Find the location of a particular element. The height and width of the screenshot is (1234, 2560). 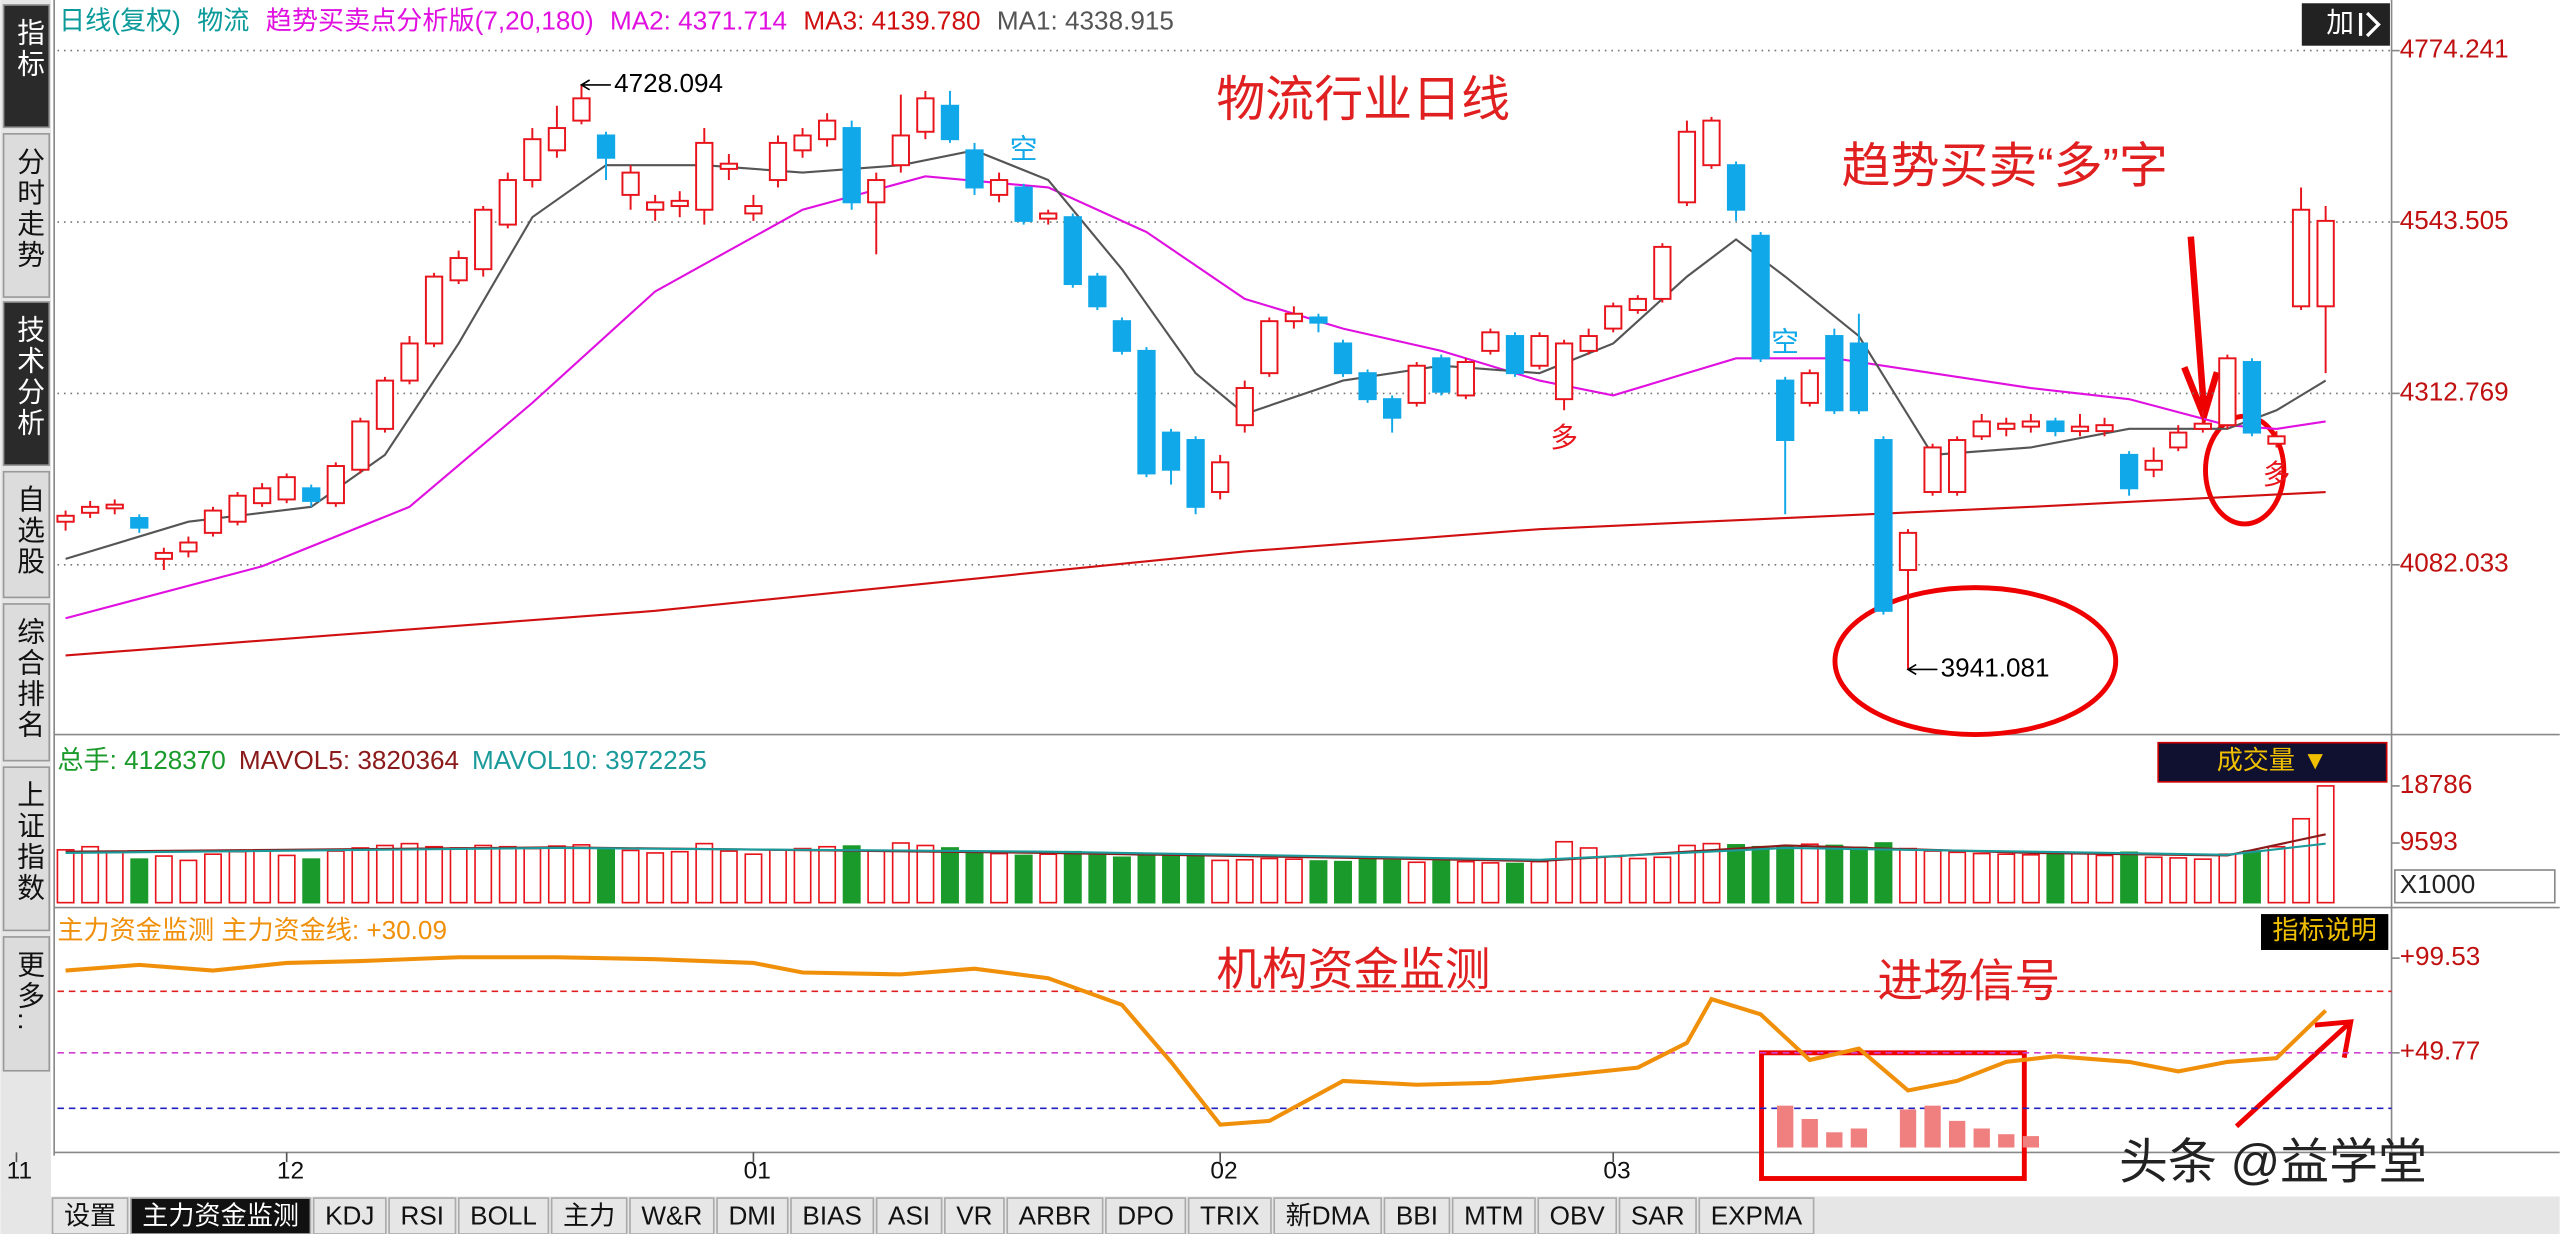

tab-label: OBV is located at coordinates (1578, 1216).